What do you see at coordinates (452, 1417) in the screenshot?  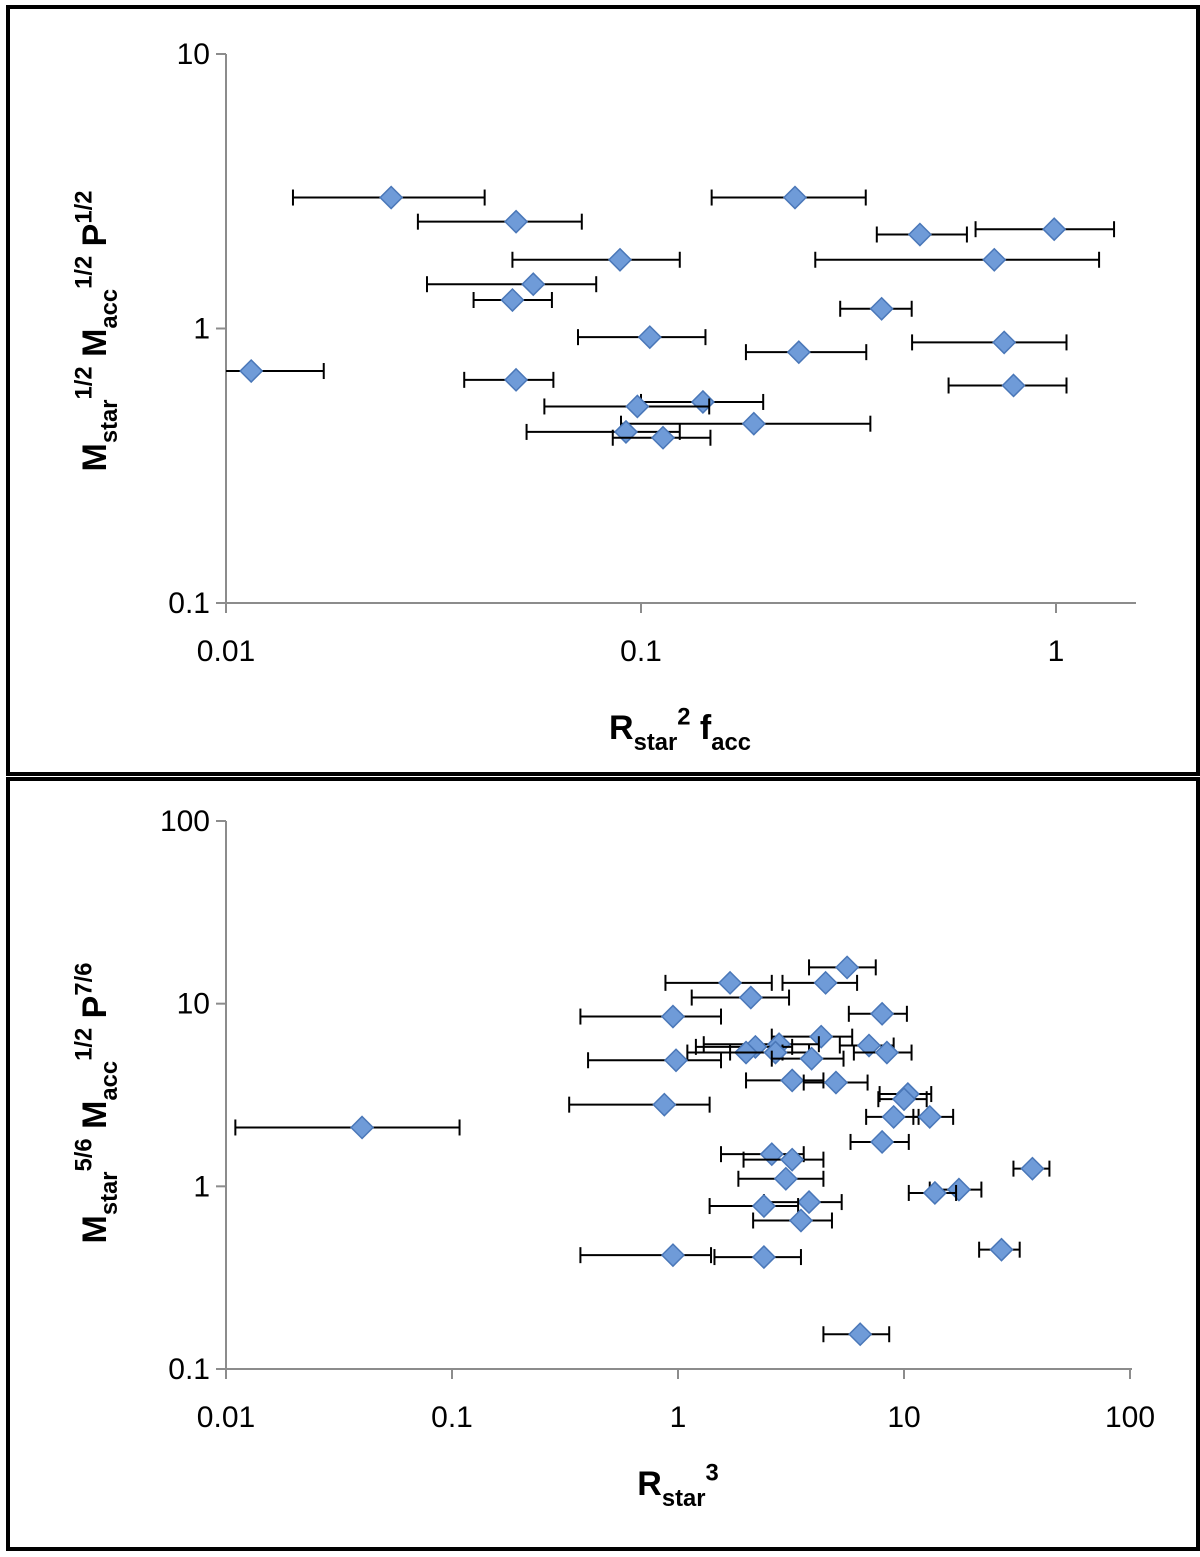 I see `x-tick-label: 0.1` at bounding box center [452, 1417].